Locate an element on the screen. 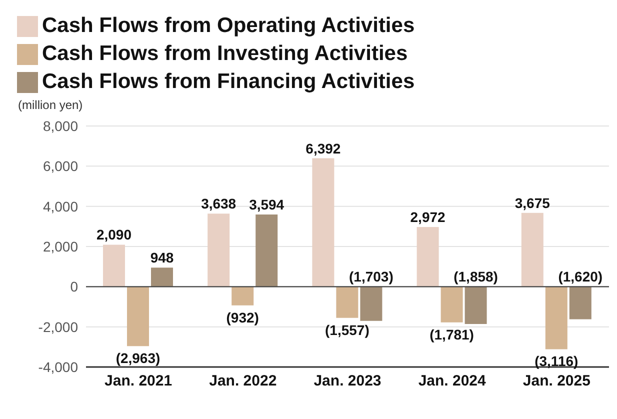 This screenshot has width=617, height=419. x-tick-label: Jan. 2025 is located at coordinates (556, 381).